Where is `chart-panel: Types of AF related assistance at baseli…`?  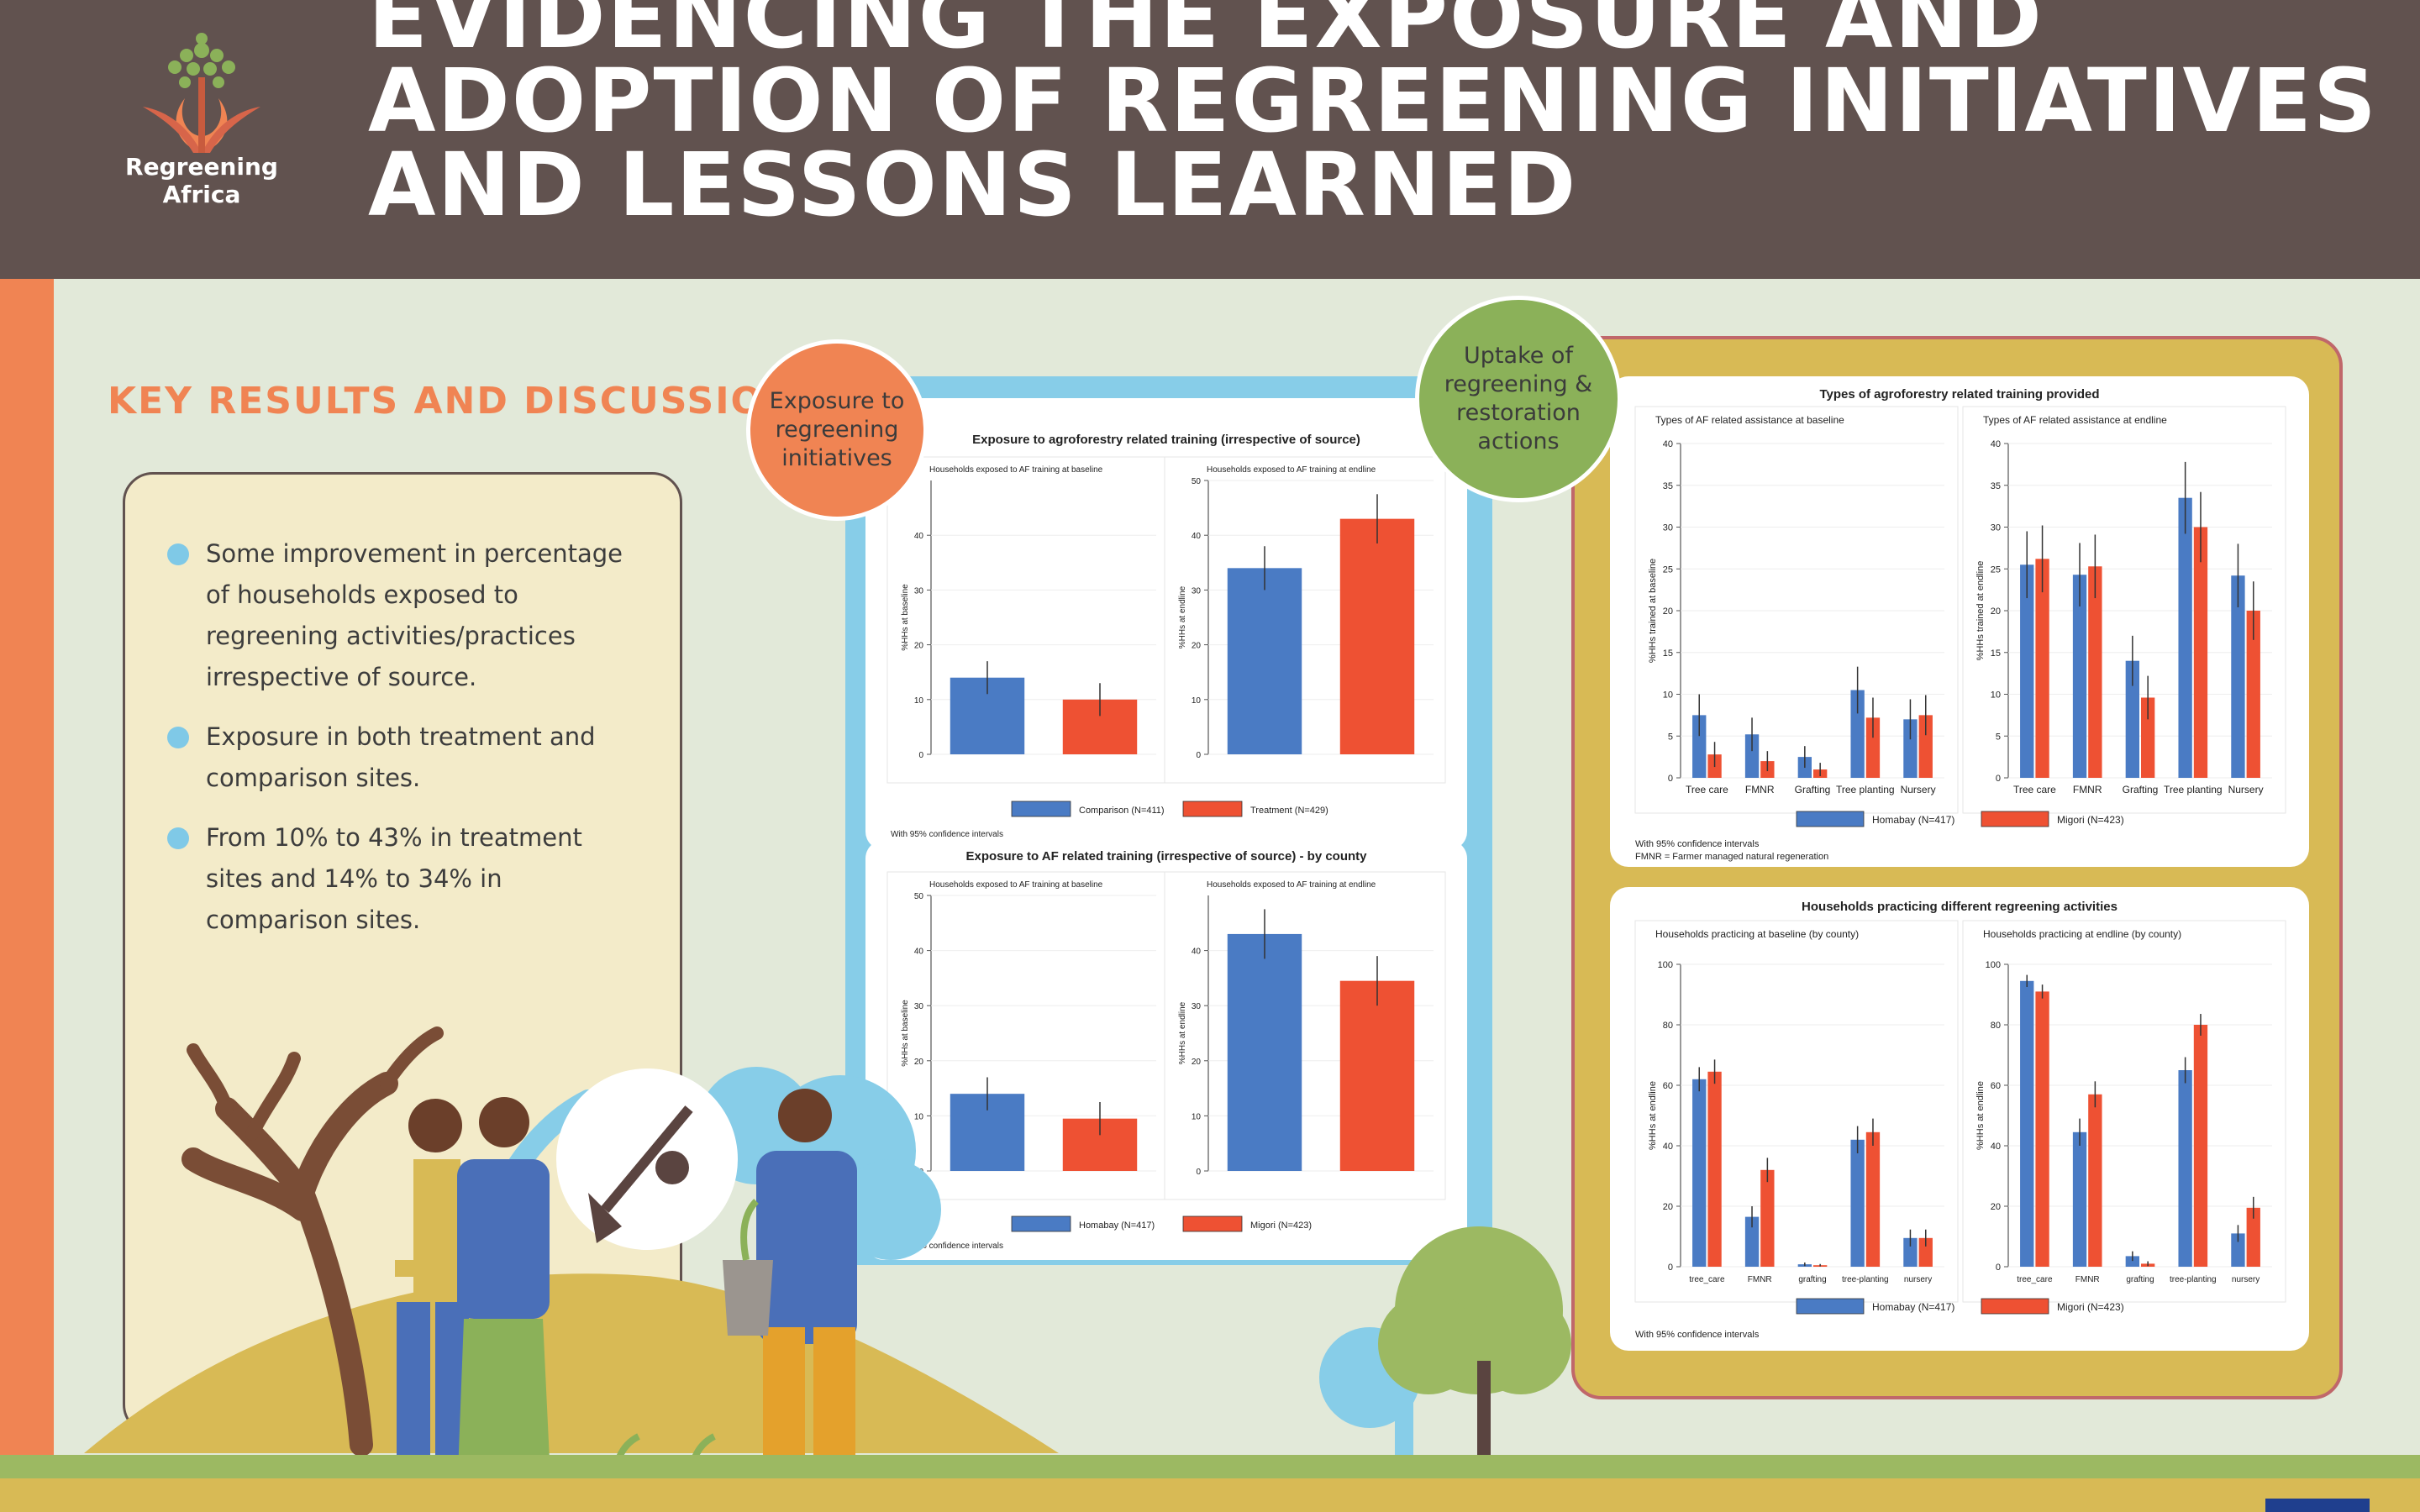
chart-panel: Types of AF related assistance at baseli… is located at coordinates (1797, 610).